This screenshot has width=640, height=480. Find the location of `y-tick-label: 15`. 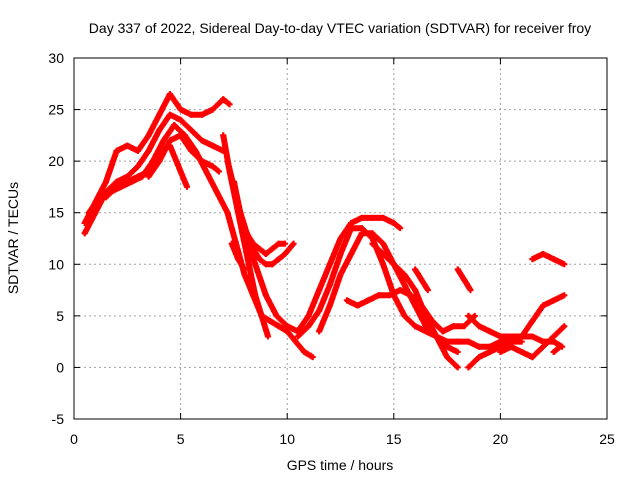

y-tick-label: 15 is located at coordinates (56, 213).